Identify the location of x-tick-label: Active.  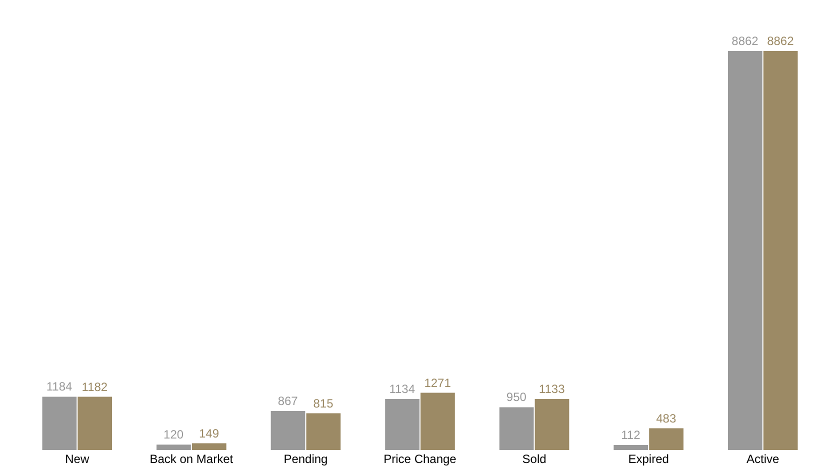
(763, 459).